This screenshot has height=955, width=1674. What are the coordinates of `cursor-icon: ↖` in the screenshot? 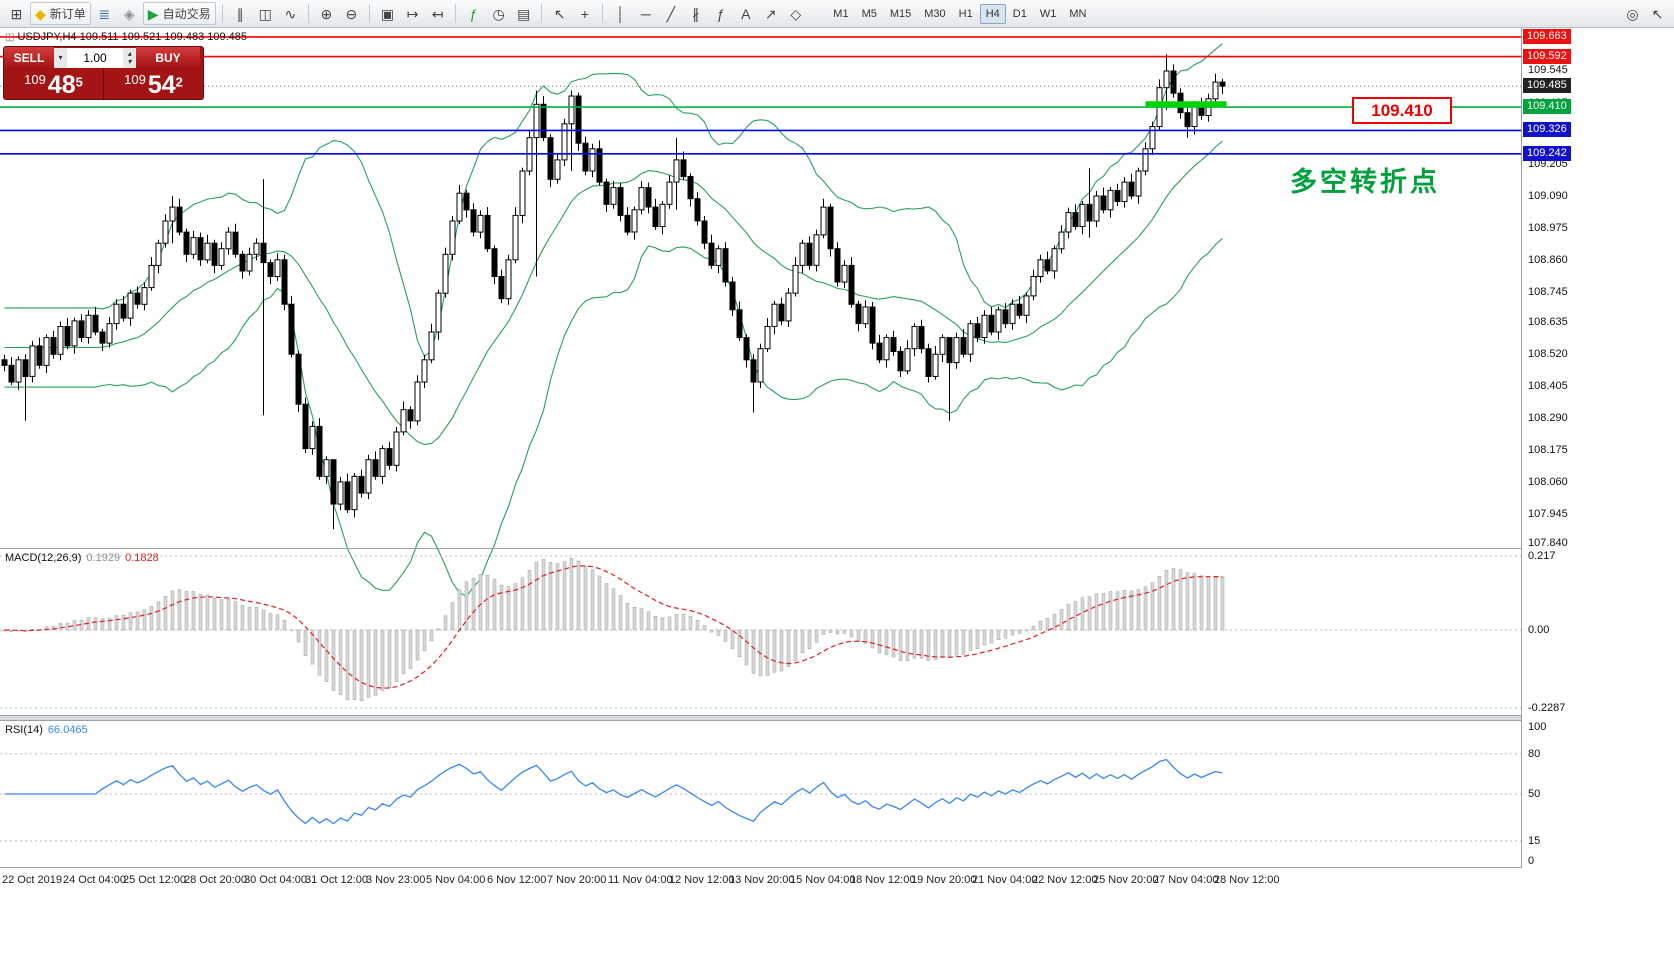 It's located at (559, 13).